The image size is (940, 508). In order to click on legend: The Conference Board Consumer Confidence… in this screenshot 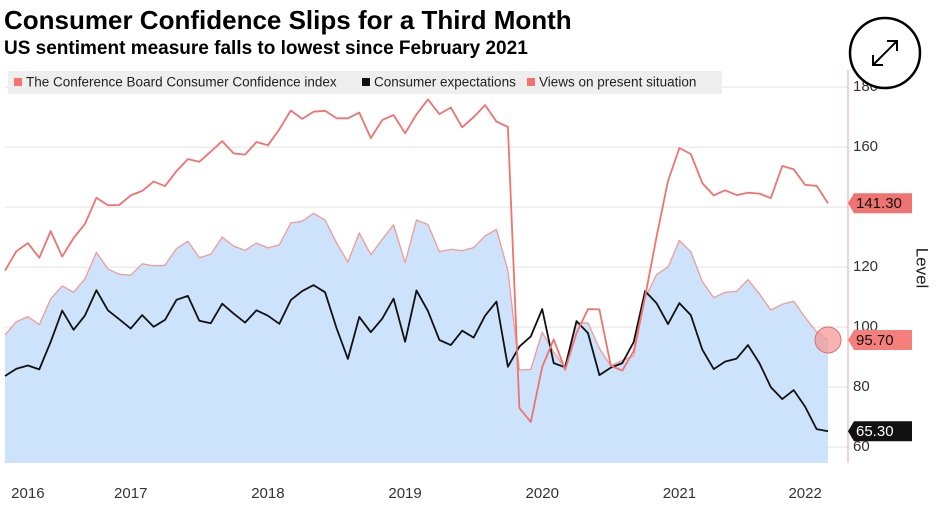, I will do `click(365, 82)`.